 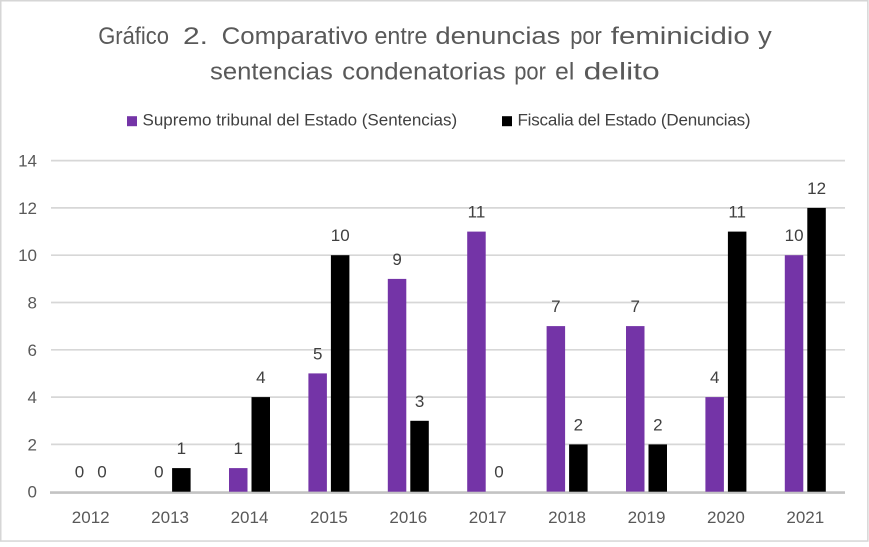 I want to click on svg-text: 2021, so click(x=805, y=517).